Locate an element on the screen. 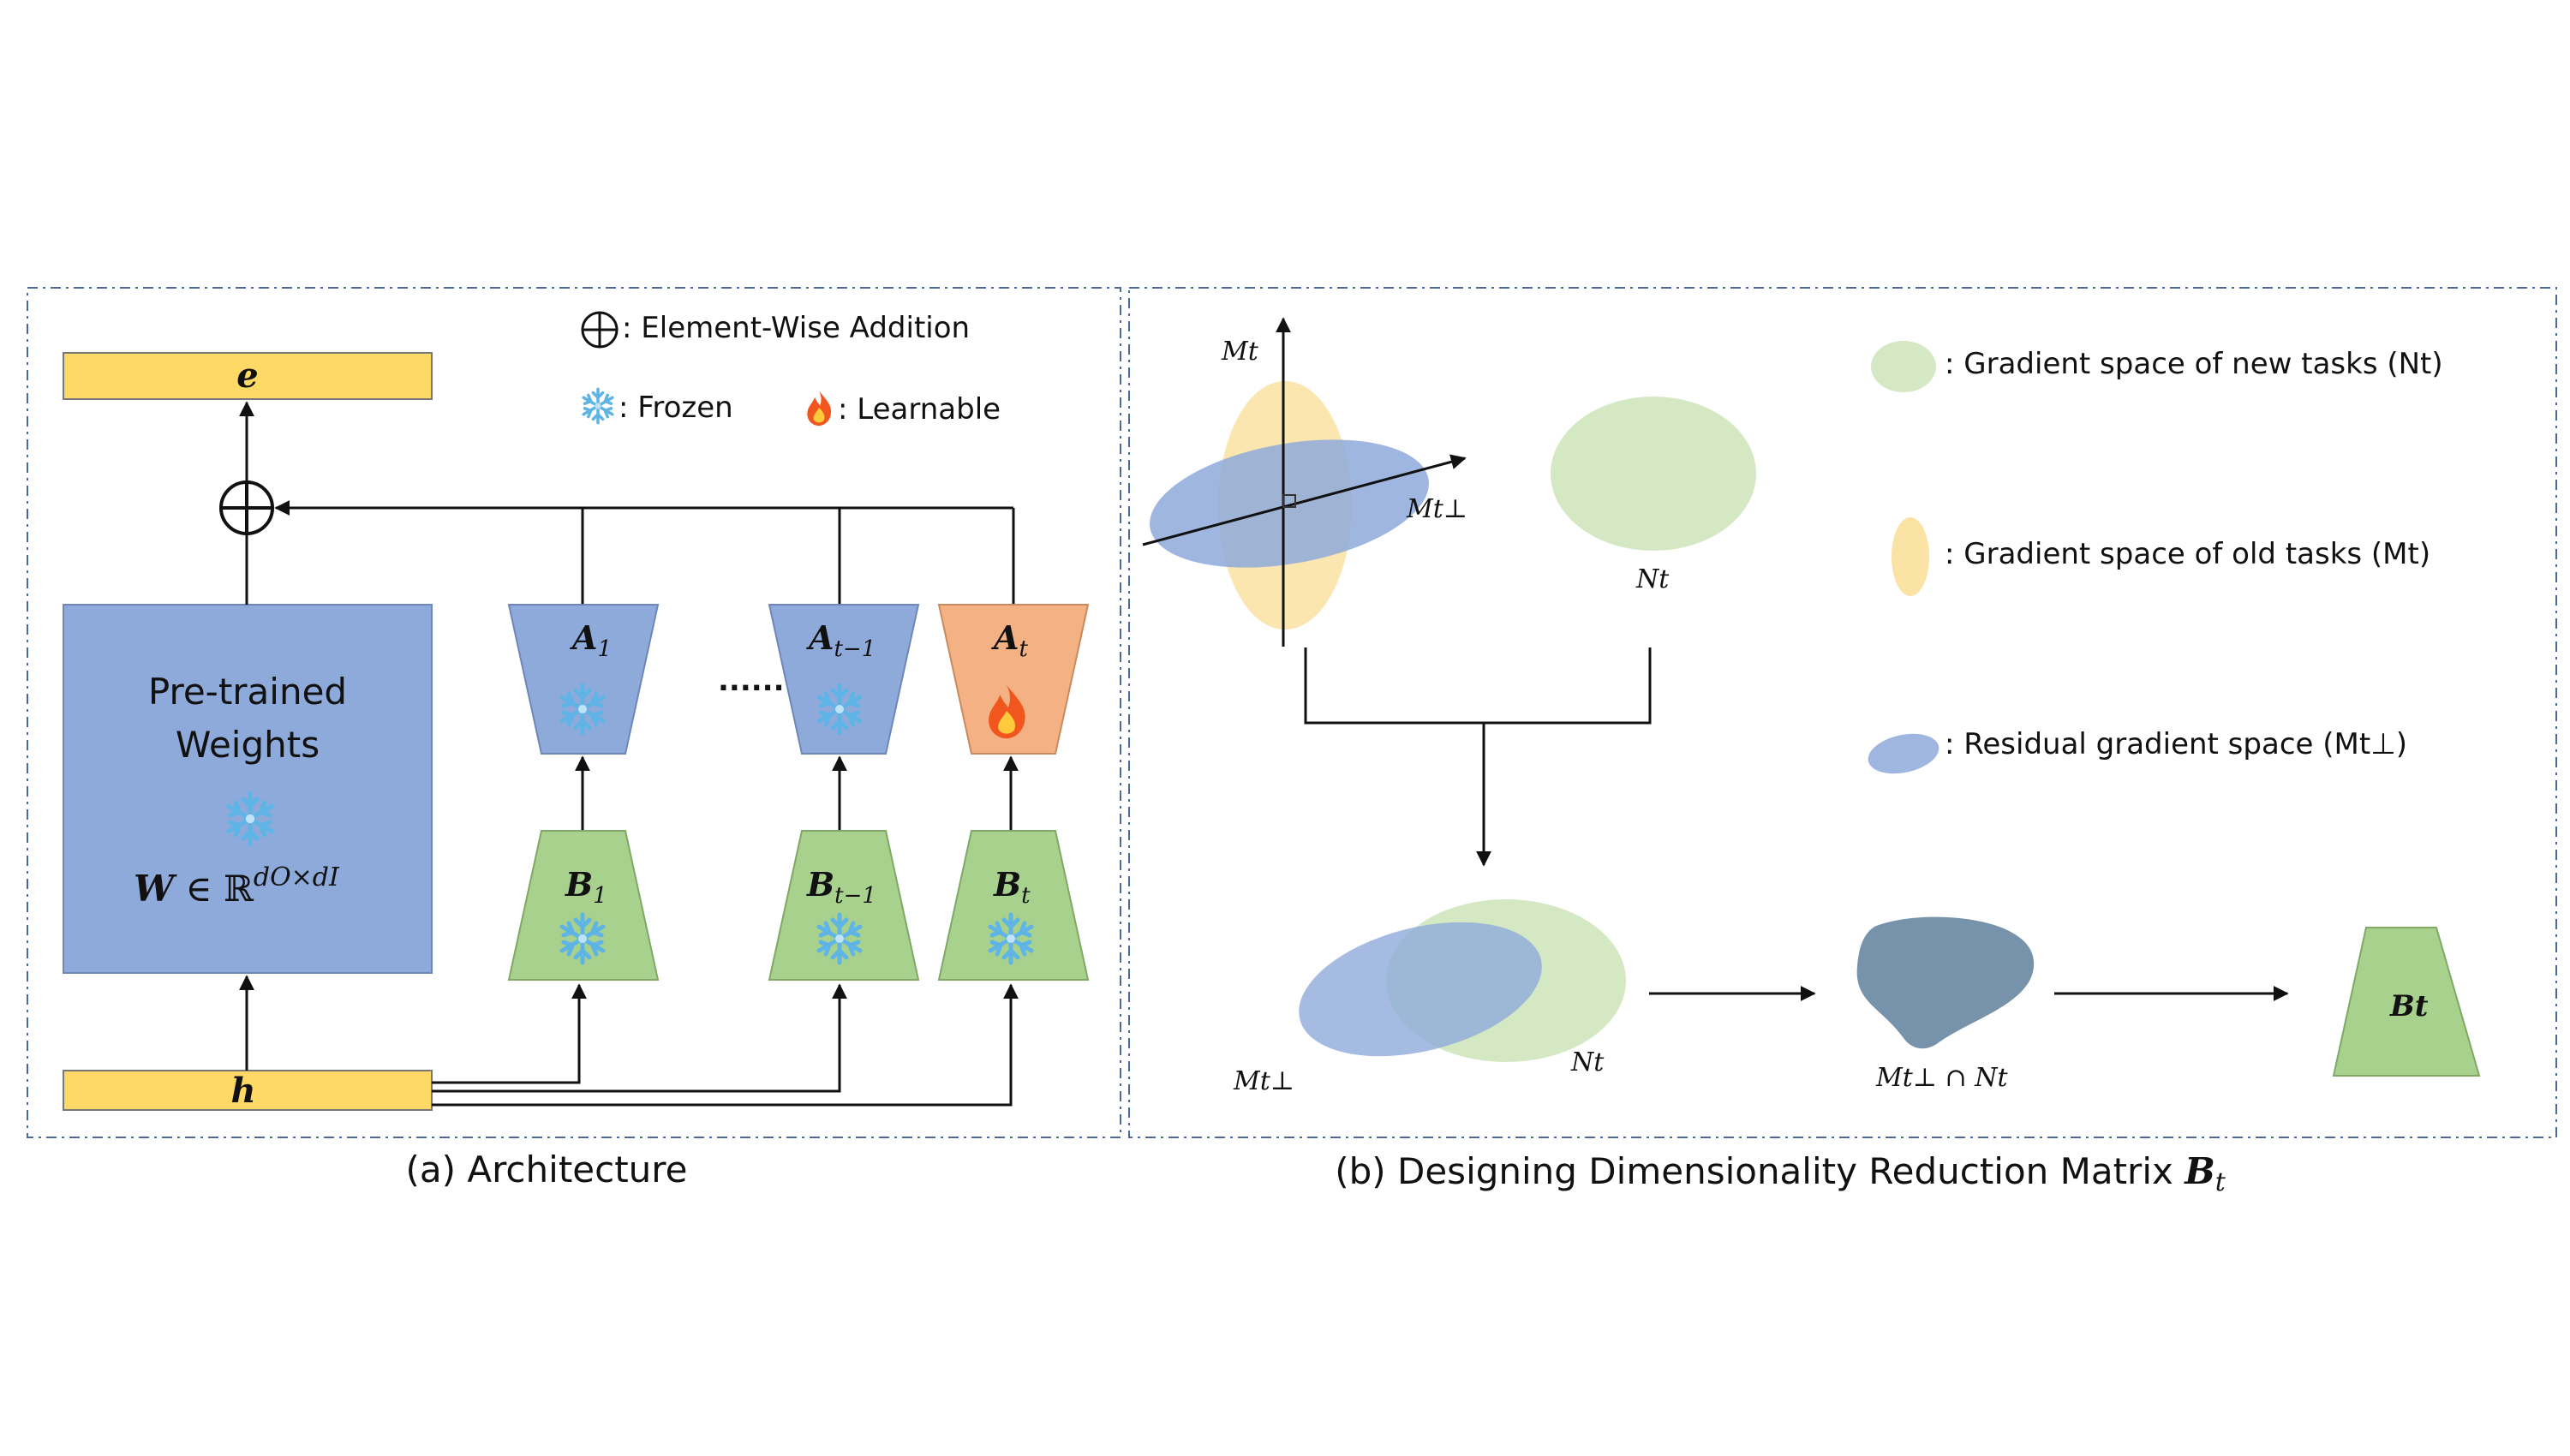 Image resolution: width=2570 pixels, height=1456 pixels. bt-result-label: Bt is located at coordinates (2409, 1006).